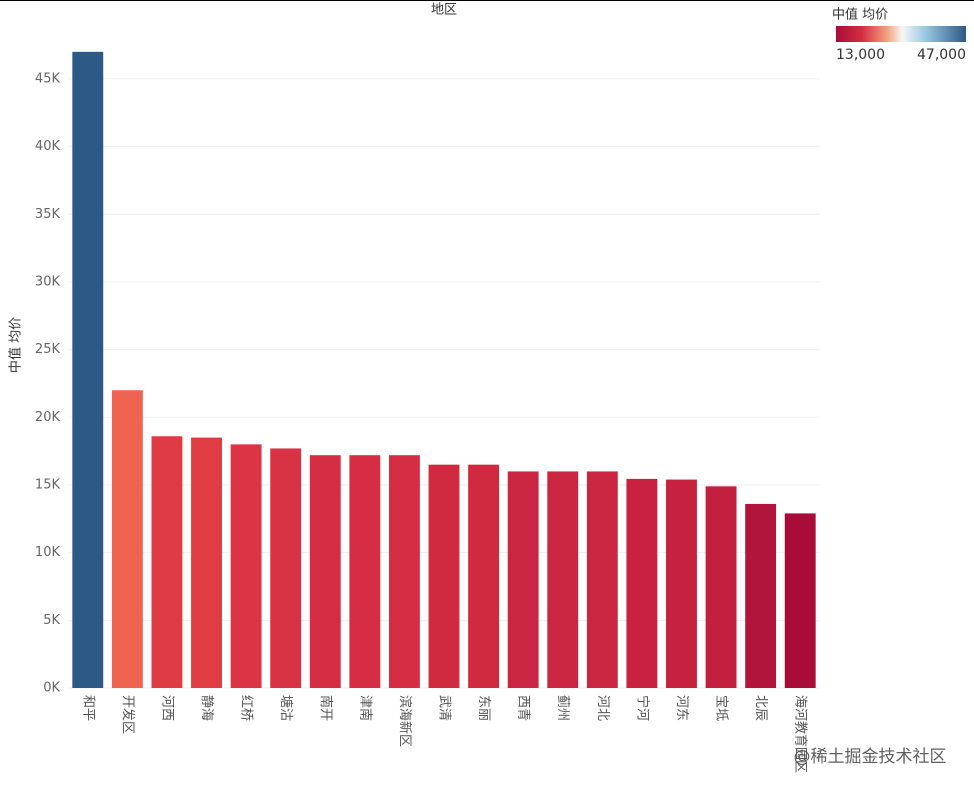 The height and width of the screenshot is (793, 974). What do you see at coordinates (128, 714) in the screenshot?
I see `x-tick-label: 开发区` at bounding box center [128, 714].